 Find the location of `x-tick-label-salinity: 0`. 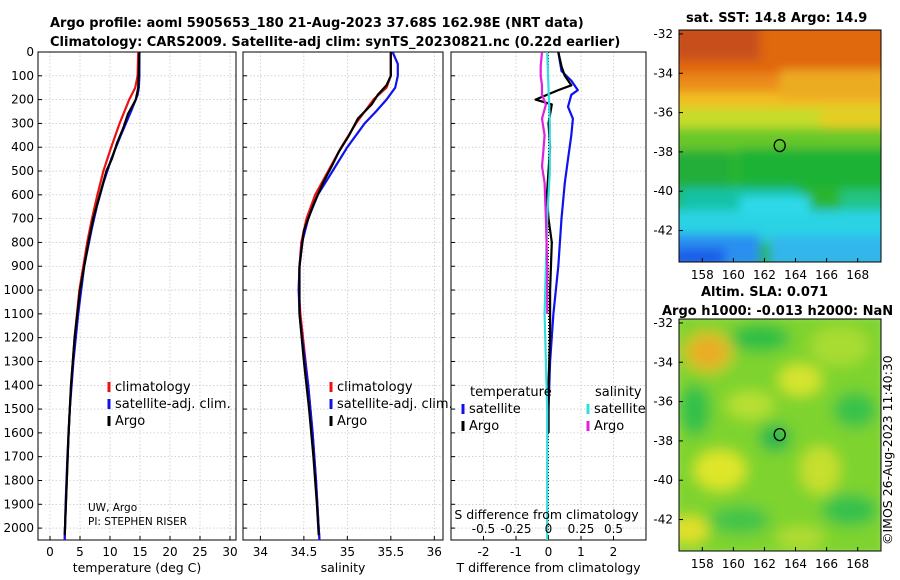

x-tick-label-salinity: 0 is located at coordinates (549, 529).